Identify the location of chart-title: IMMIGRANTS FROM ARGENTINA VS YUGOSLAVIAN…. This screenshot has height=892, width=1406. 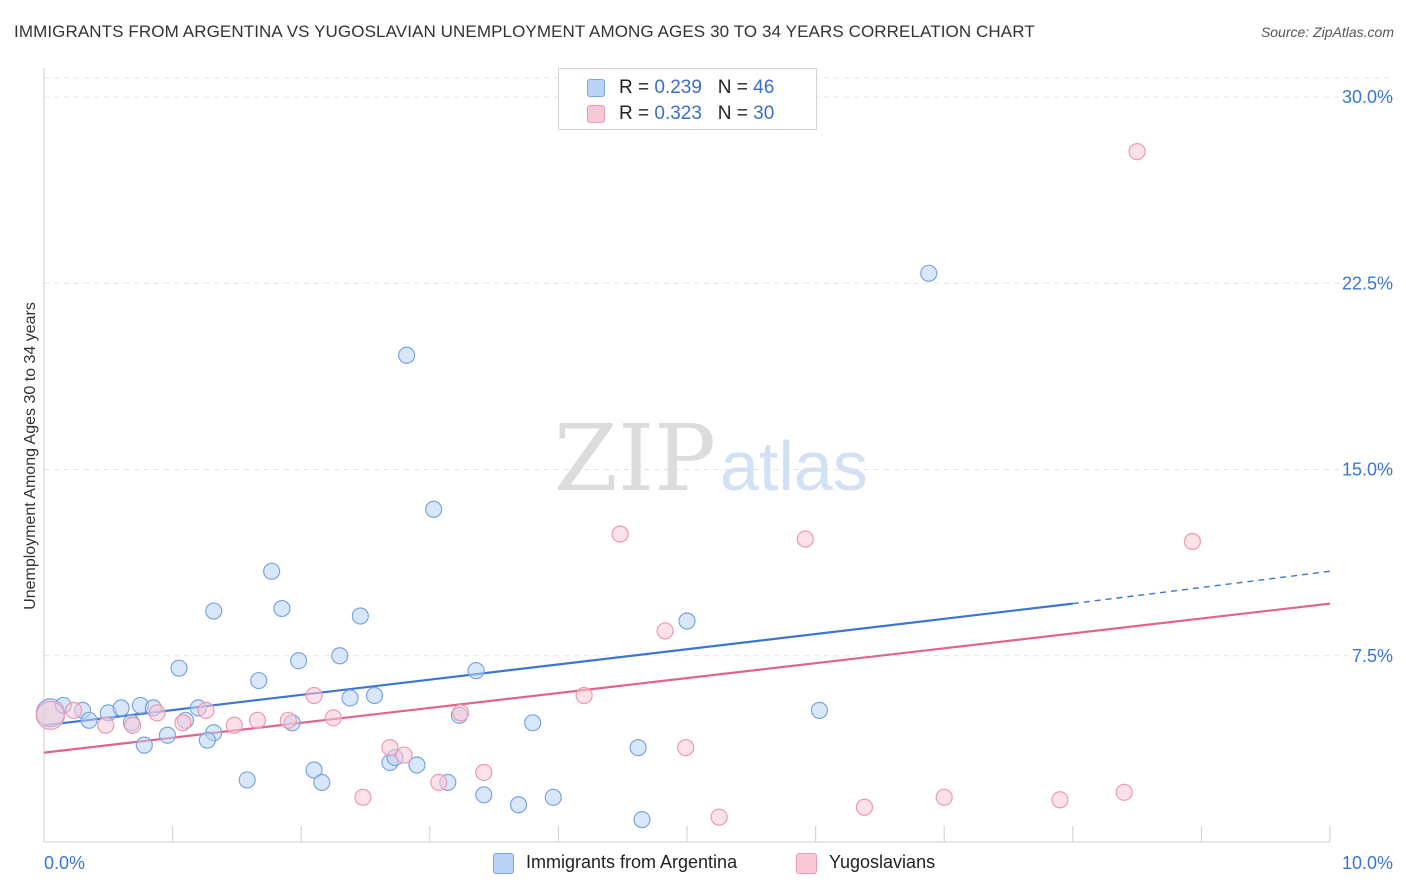
(524, 31).